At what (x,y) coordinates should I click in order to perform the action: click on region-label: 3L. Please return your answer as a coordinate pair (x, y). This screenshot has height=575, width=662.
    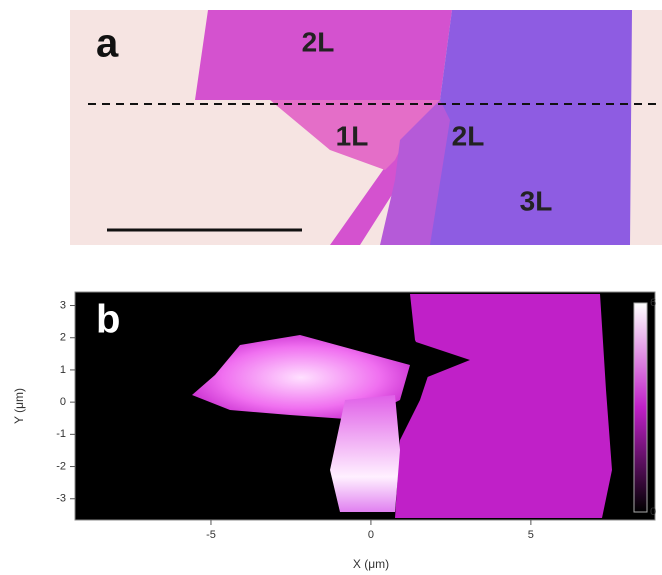
    Looking at the image, I should click on (536, 200).